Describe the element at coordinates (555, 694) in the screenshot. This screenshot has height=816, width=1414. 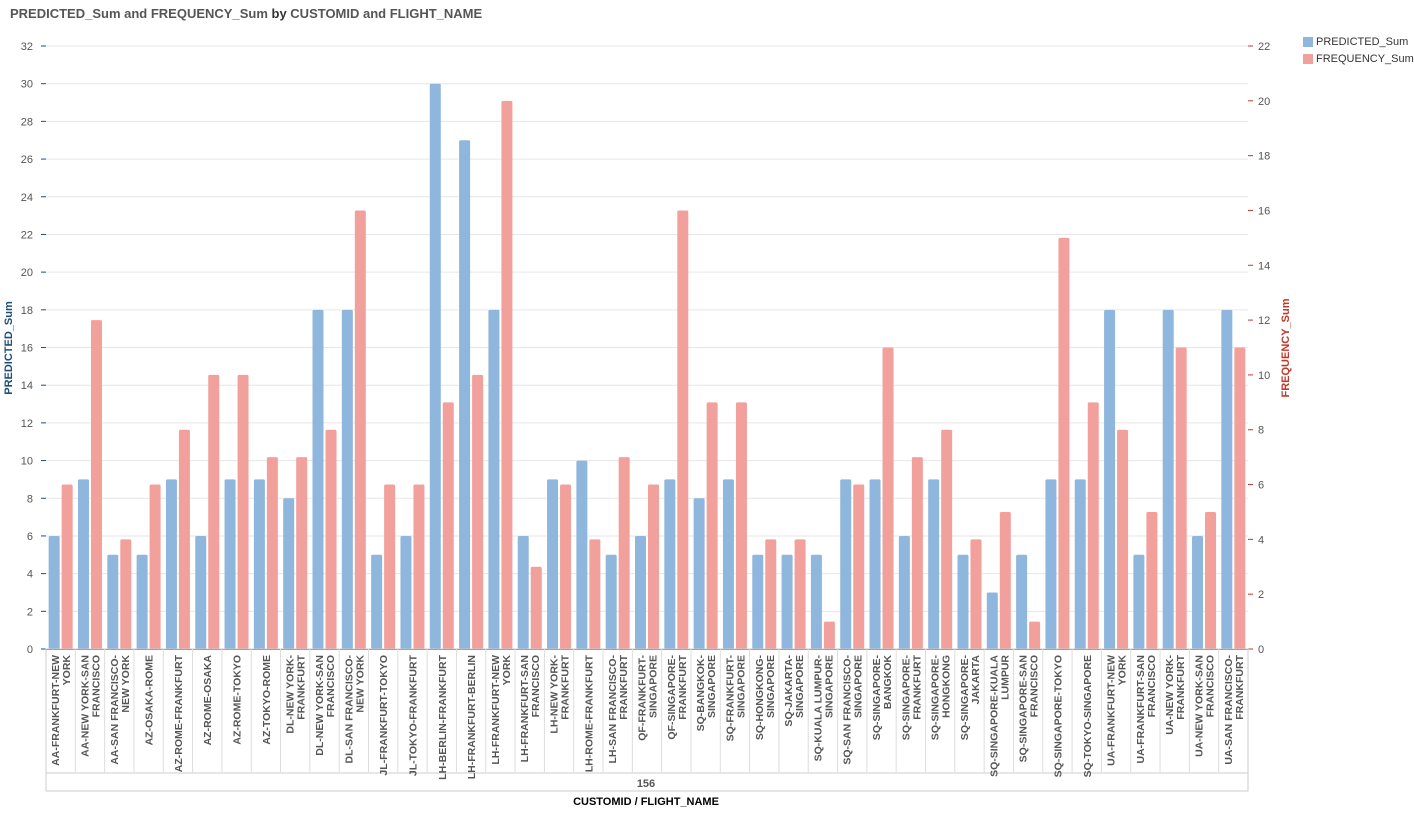
I see `x-tick-label: LH-NEW YORK-` at that location.